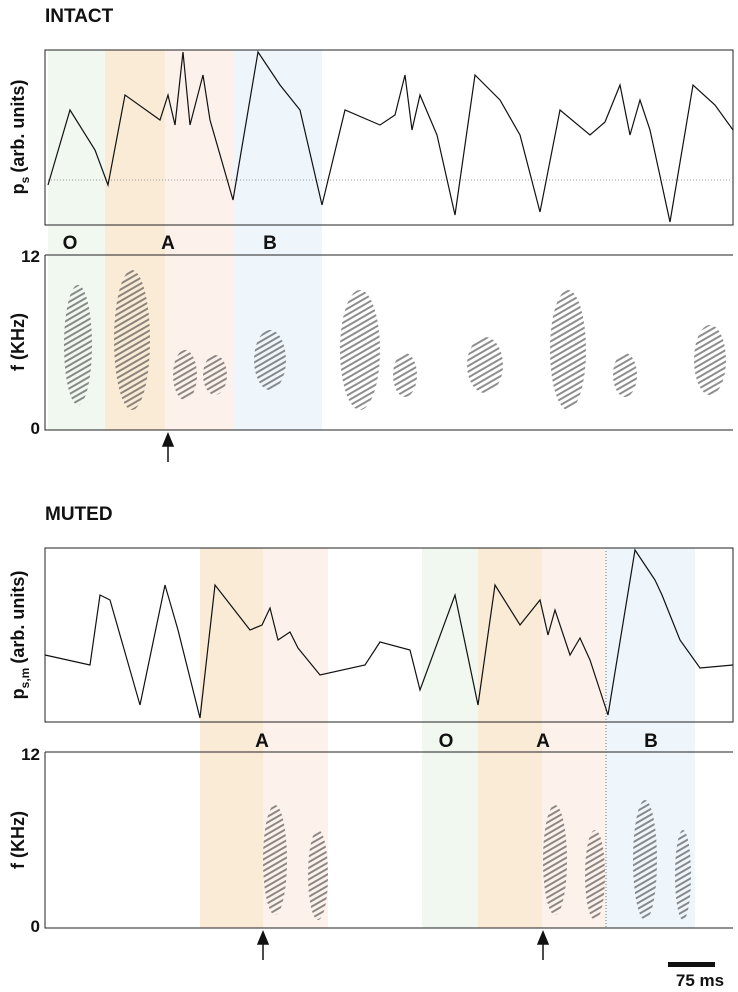  I want to click on pressure-label: ps (arb. units), so click(20, 137).